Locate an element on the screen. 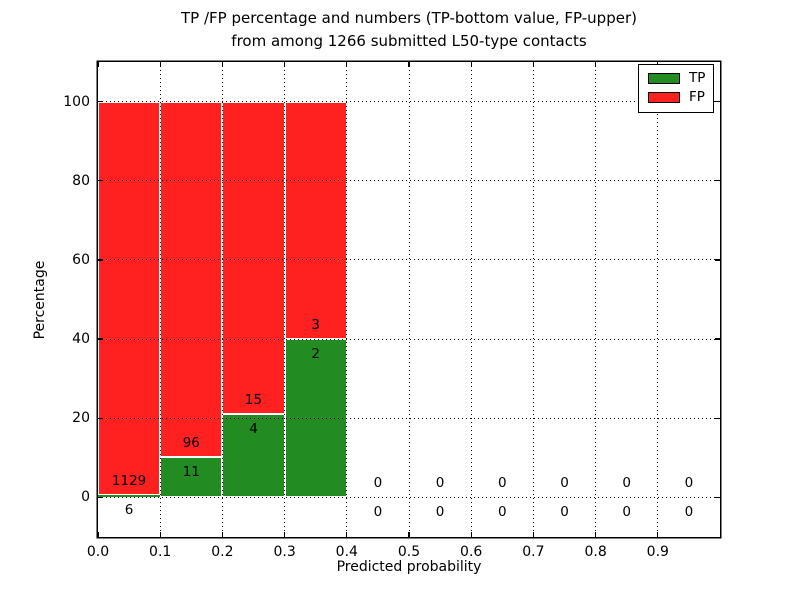 This screenshot has width=800, height=600. y-tick-label: 0 is located at coordinates (85, 497).